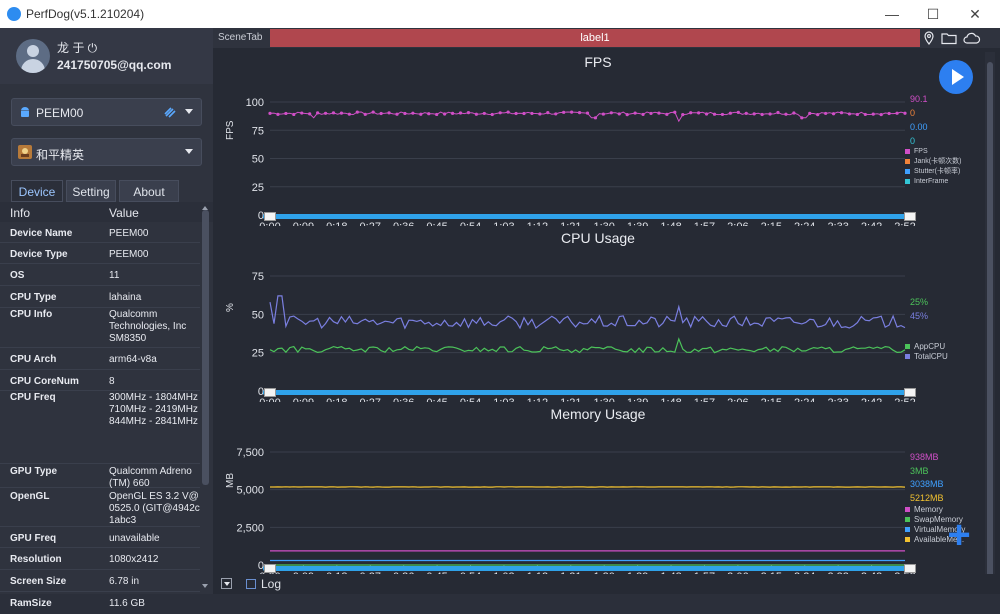  Describe the element at coordinates (251, 584) in the screenshot. I see `log-checkbox` at that location.